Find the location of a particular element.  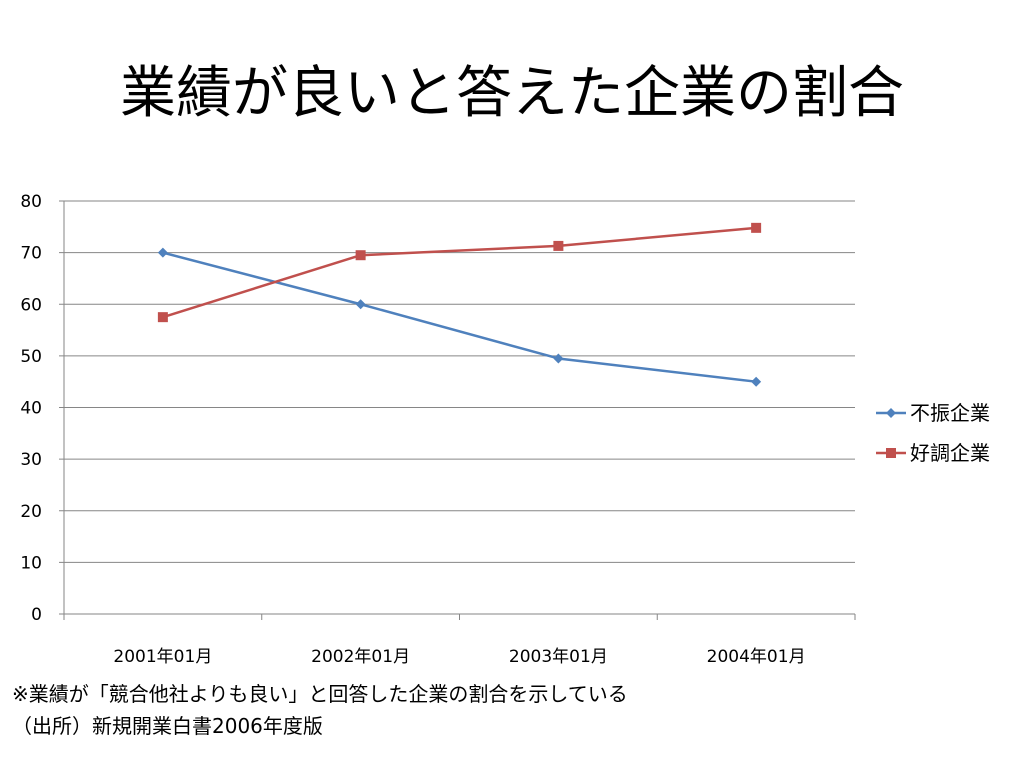

y-tick-label: 50 is located at coordinates (31, 357).